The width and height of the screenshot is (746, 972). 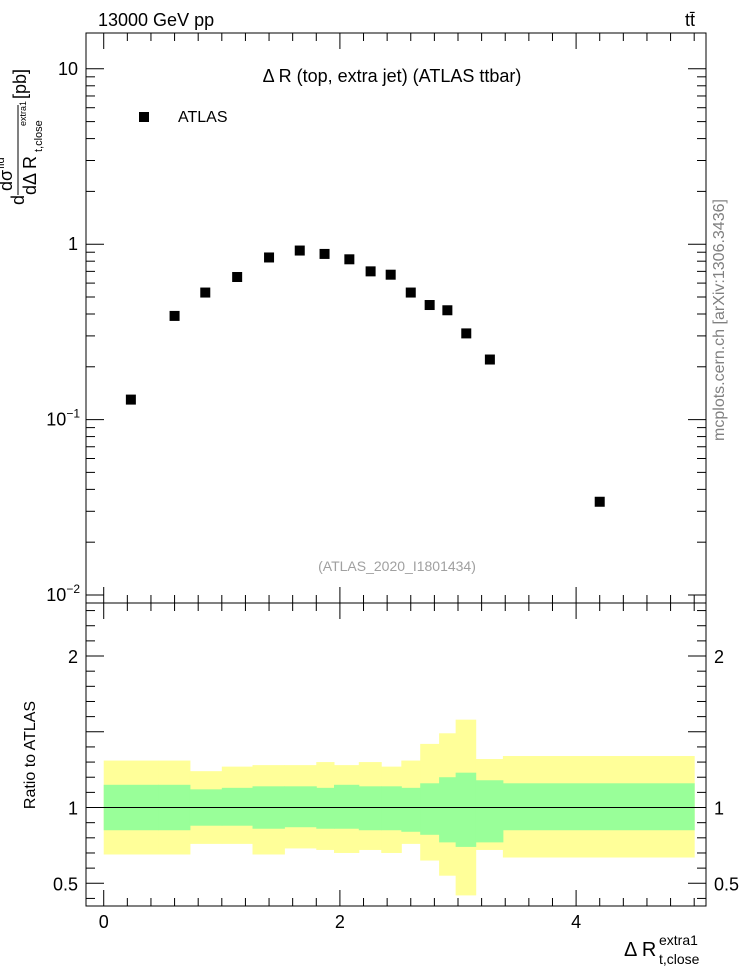 What do you see at coordinates (340, 922) in the screenshot?
I see `x-tick-label: 2` at bounding box center [340, 922].